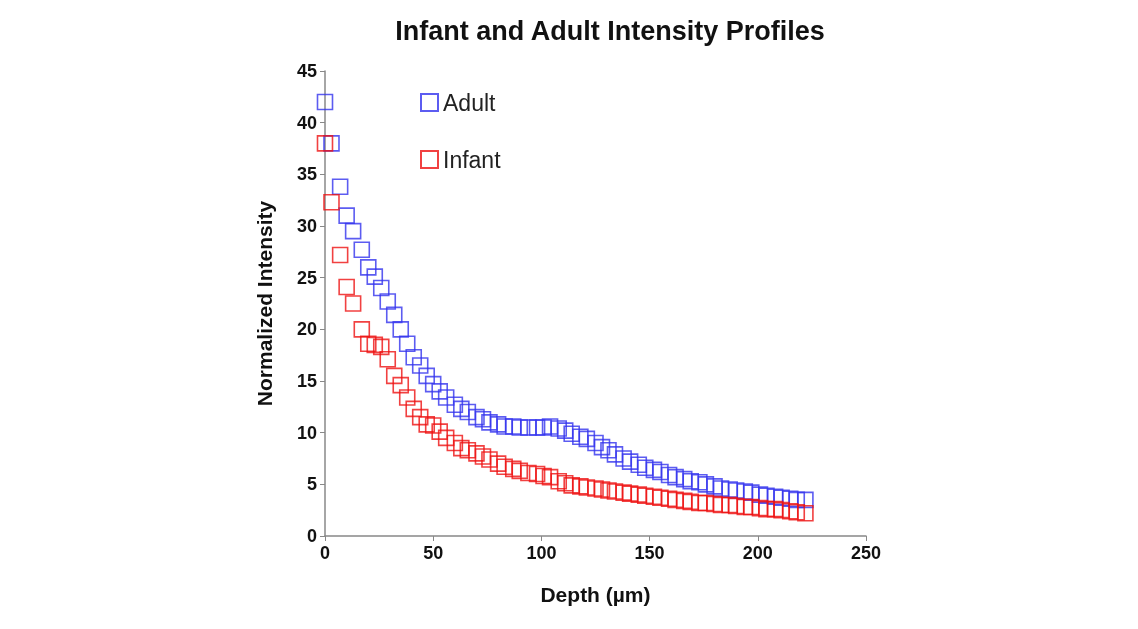 Image resolution: width=1138 pixels, height=629 pixels. Describe the element at coordinates (472, 159) in the screenshot. I see `legend-label: Infant` at that location.